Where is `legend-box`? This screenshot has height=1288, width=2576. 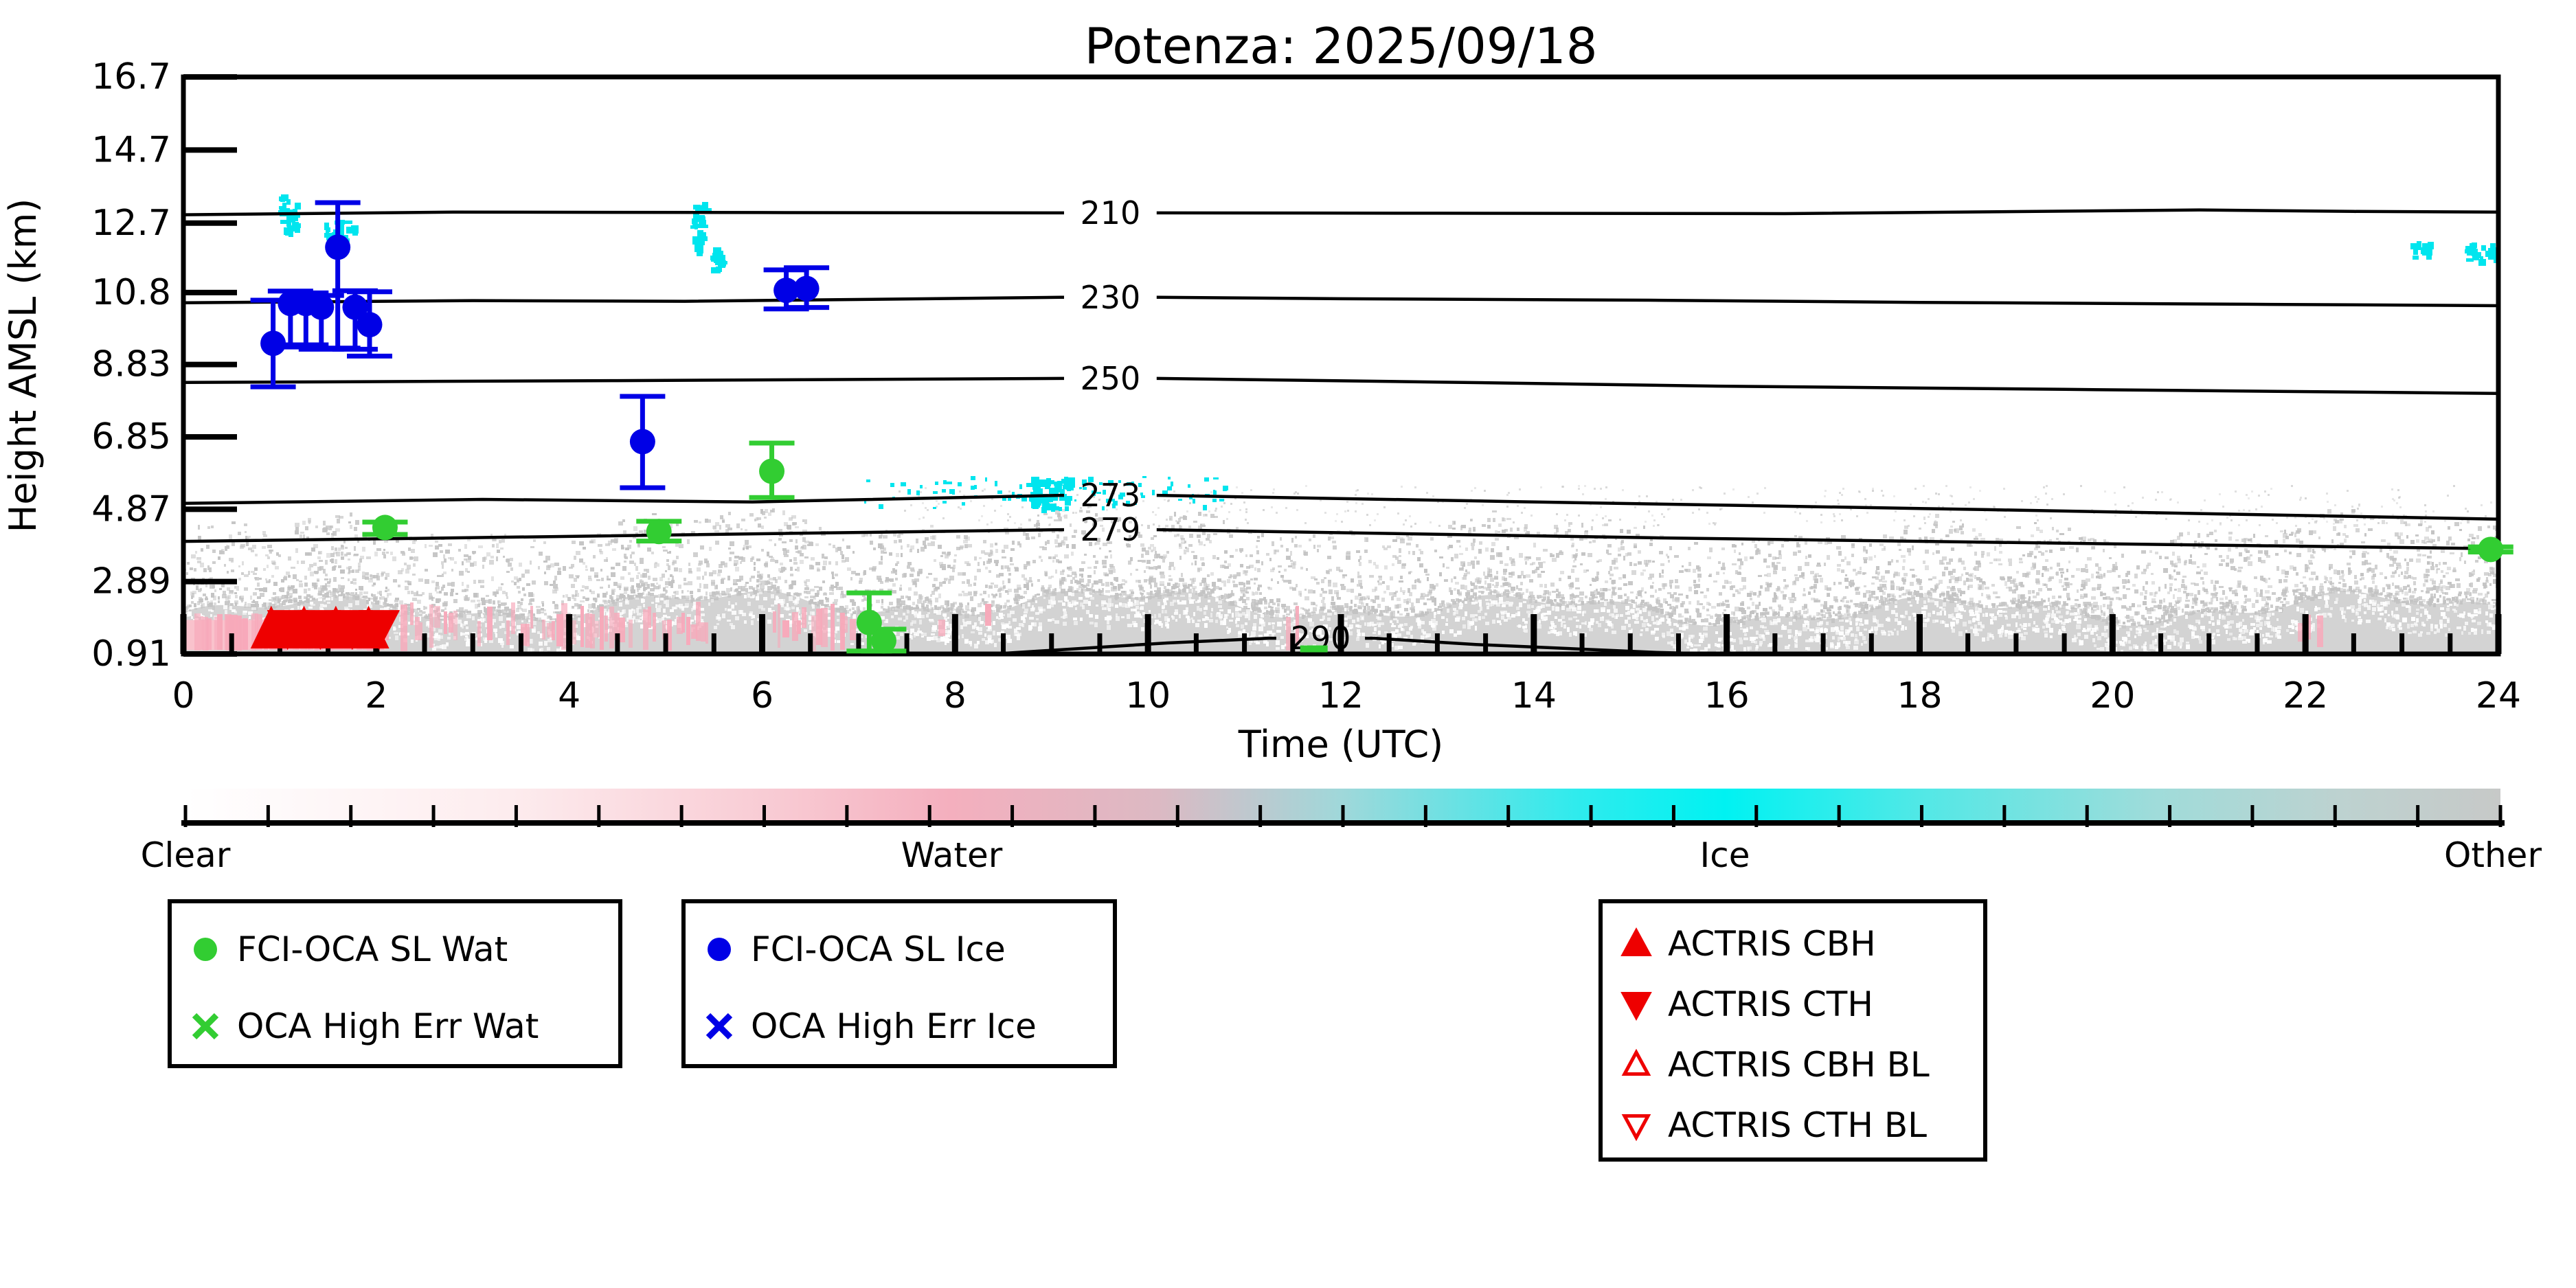 legend-box is located at coordinates (1792, 1030).